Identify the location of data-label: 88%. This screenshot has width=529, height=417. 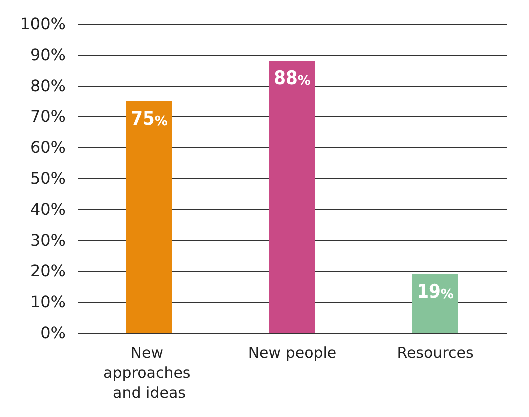
(292, 79).